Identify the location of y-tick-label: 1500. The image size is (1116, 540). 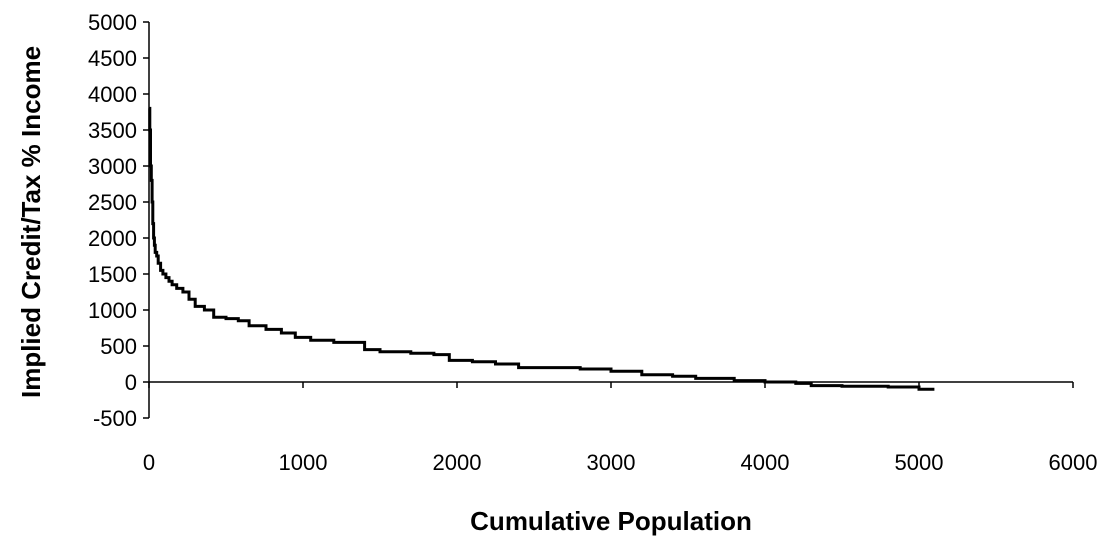
(112, 274).